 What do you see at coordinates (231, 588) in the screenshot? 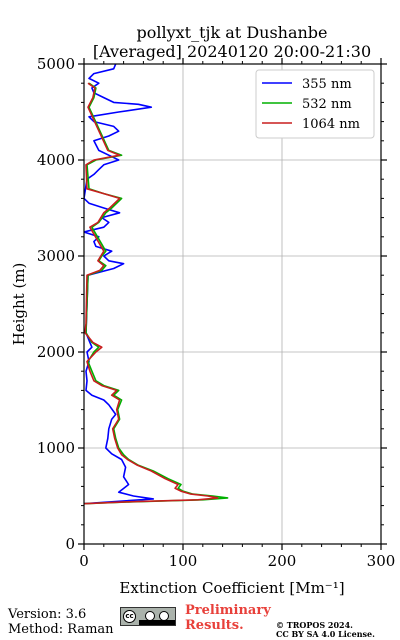
I see `x-axis-label: Extinction Coefficient [Mm⁻¹]` at bounding box center [231, 588].